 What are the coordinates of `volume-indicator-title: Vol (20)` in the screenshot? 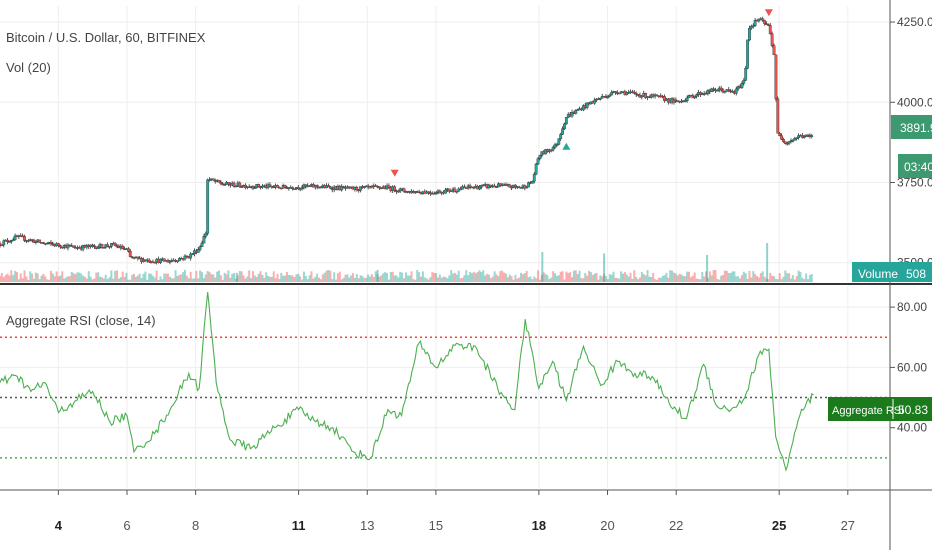 It's located at (28, 67).